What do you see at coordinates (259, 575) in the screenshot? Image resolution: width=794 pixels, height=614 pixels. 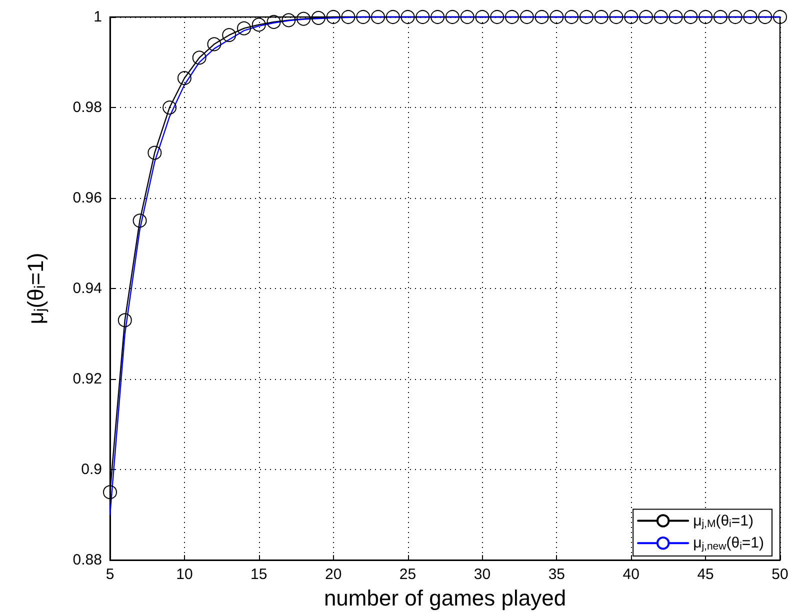 I see `x-tick-label: 15` at bounding box center [259, 575].